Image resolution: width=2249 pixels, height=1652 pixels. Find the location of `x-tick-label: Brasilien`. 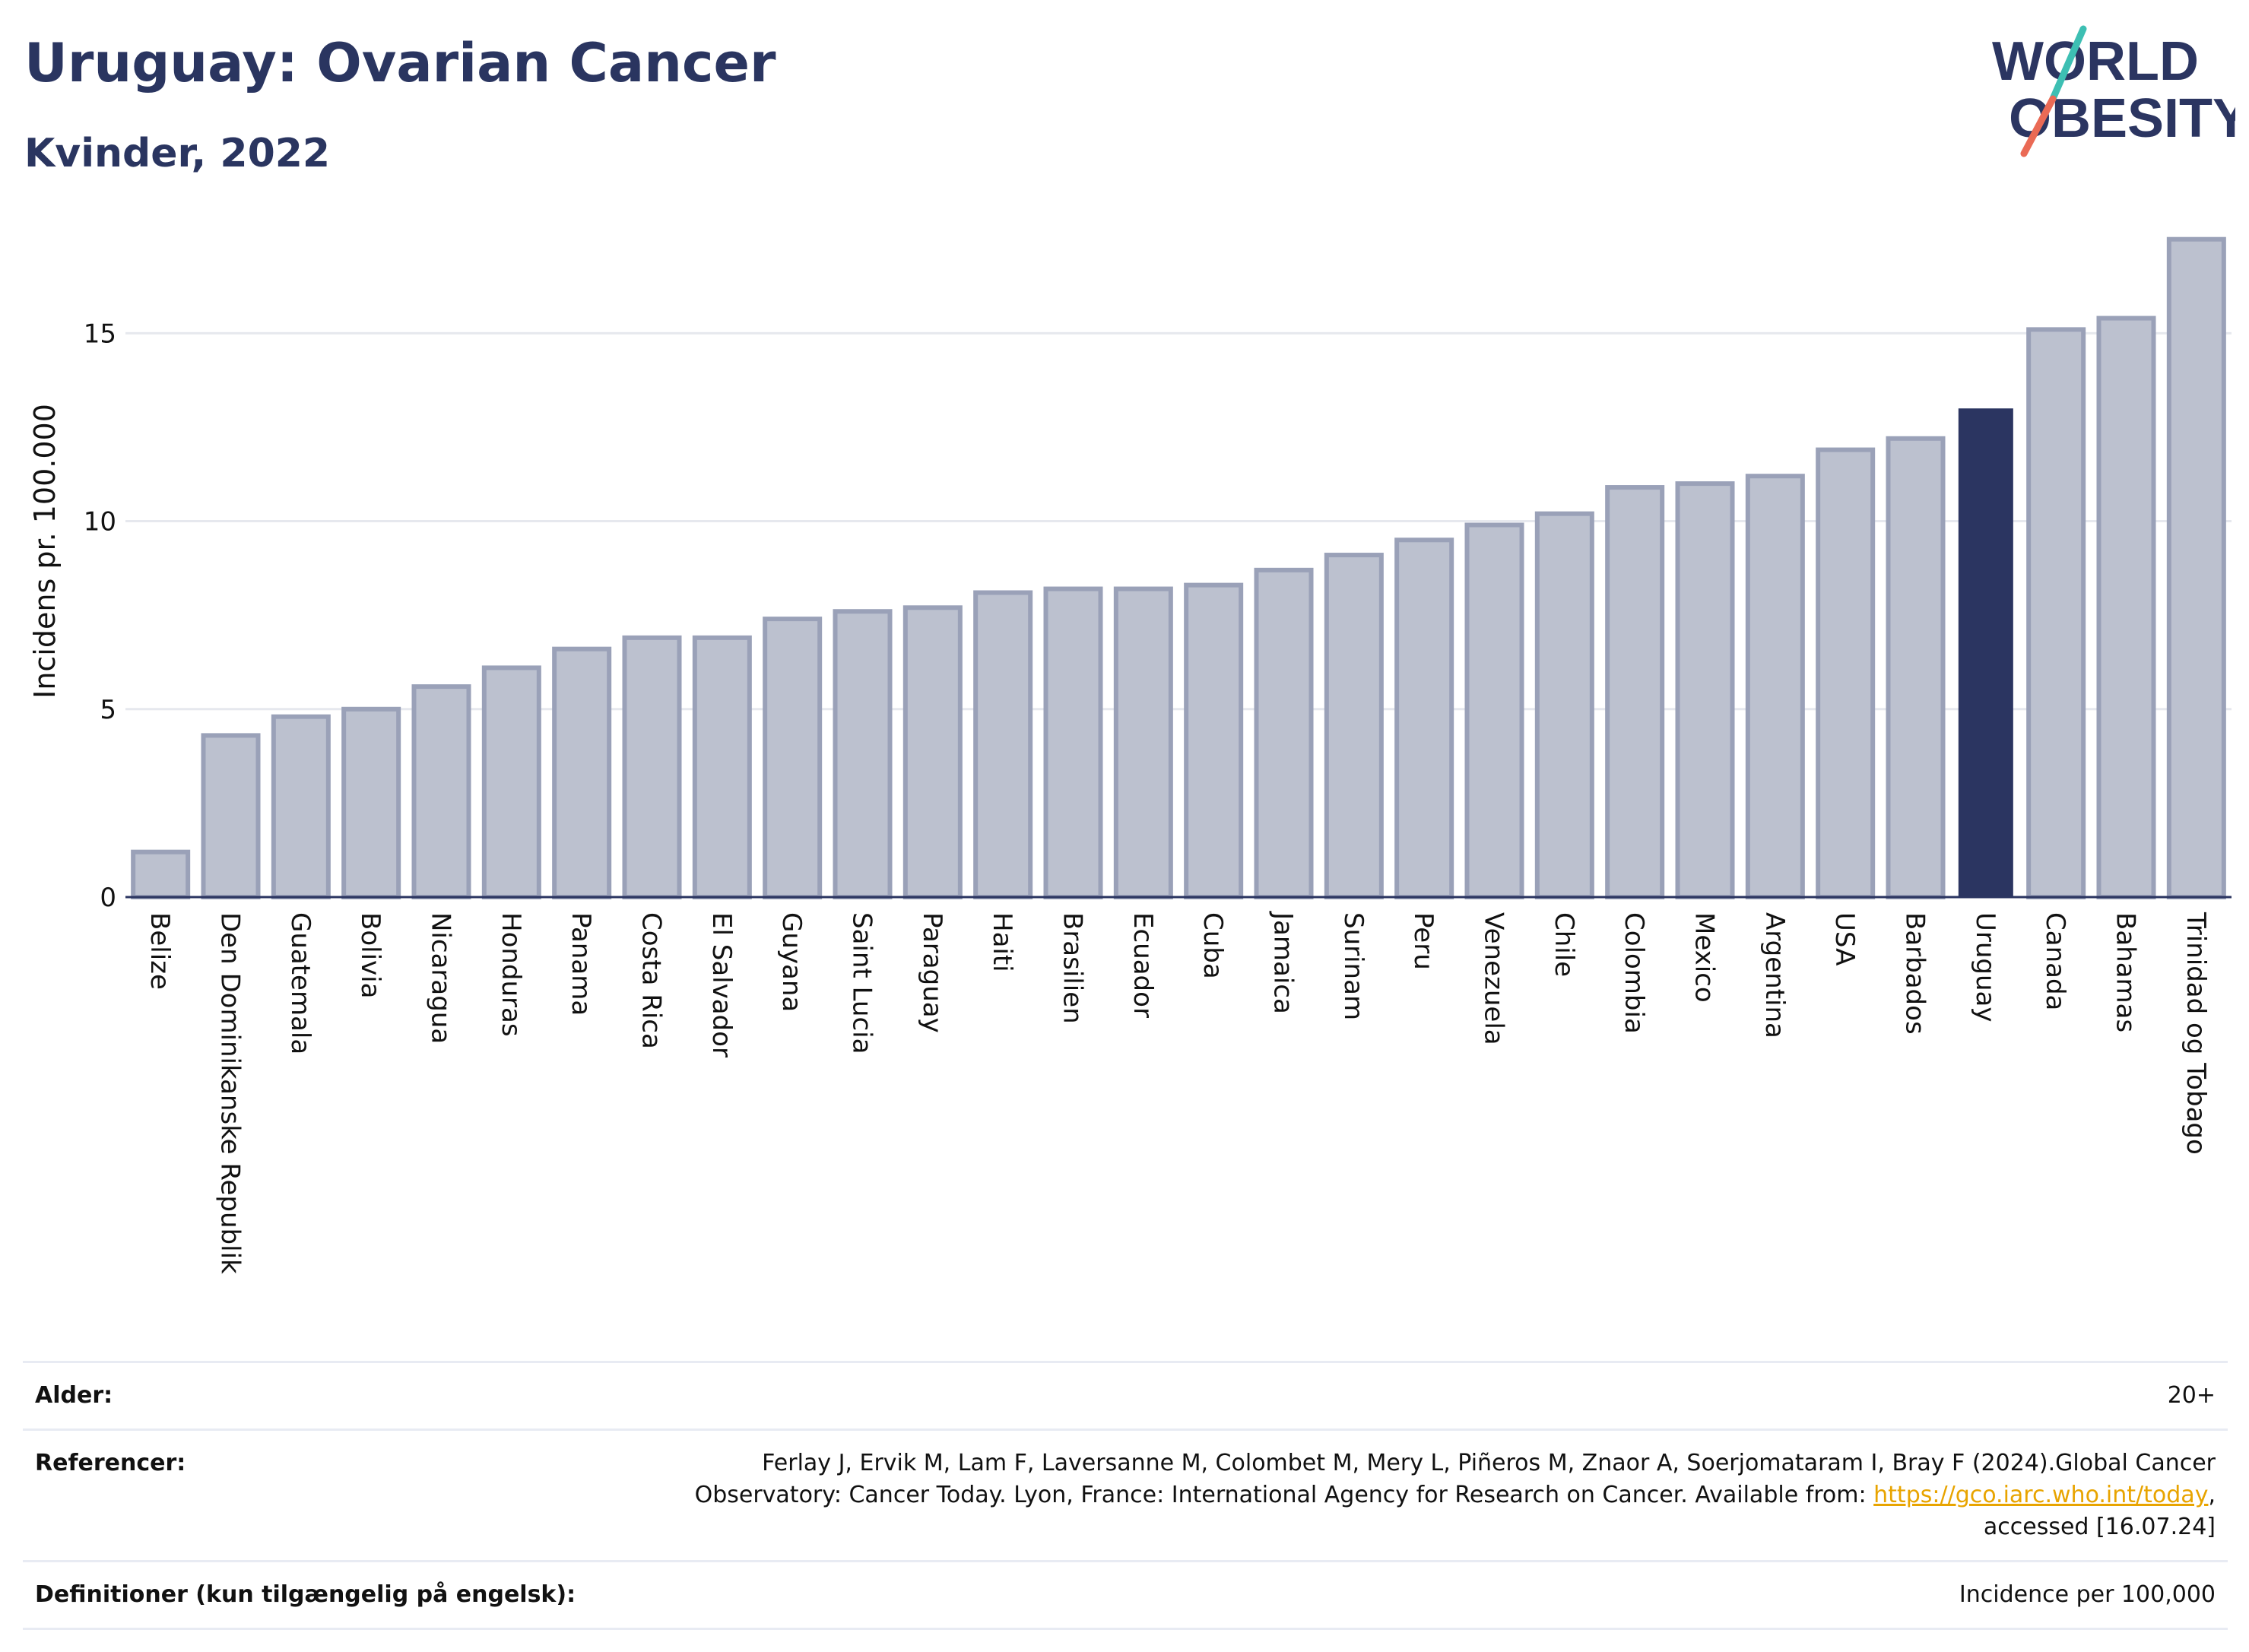

x-tick-label: Brasilien is located at coordinates (1073, 968).